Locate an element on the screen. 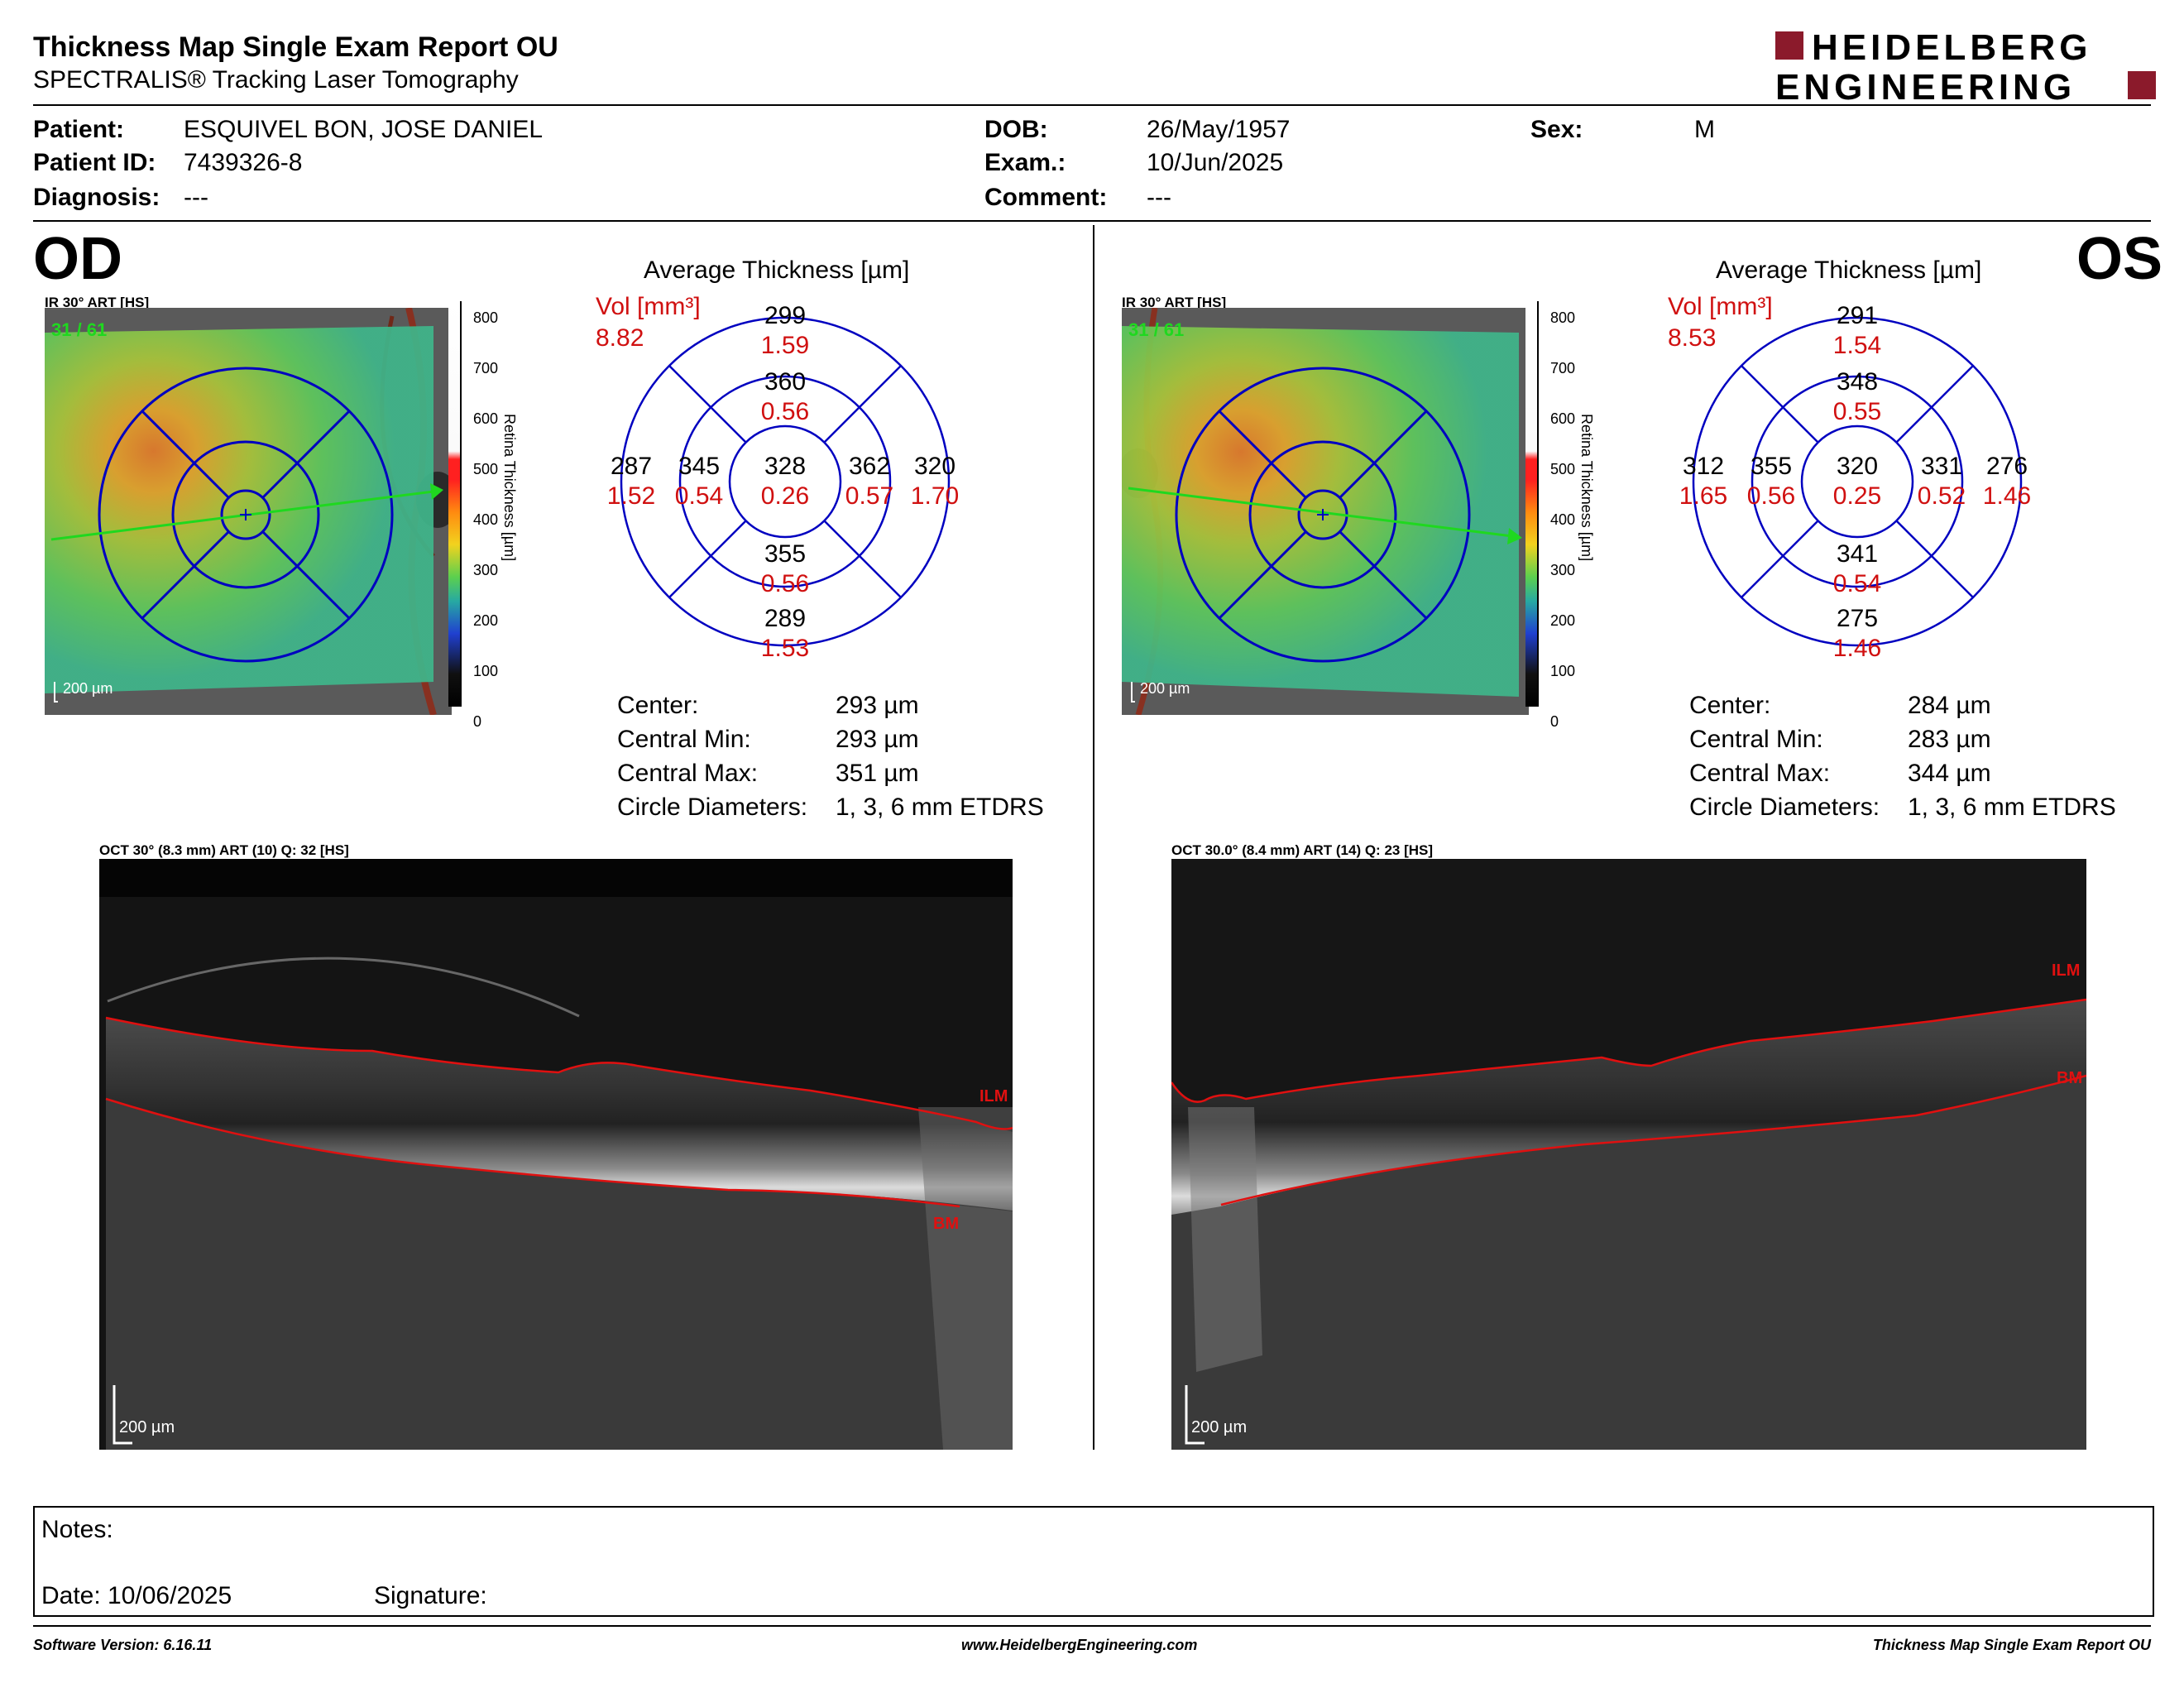 The image size is (2184, 1688). od-thickness: 289 is located at coordinates (785, 618).